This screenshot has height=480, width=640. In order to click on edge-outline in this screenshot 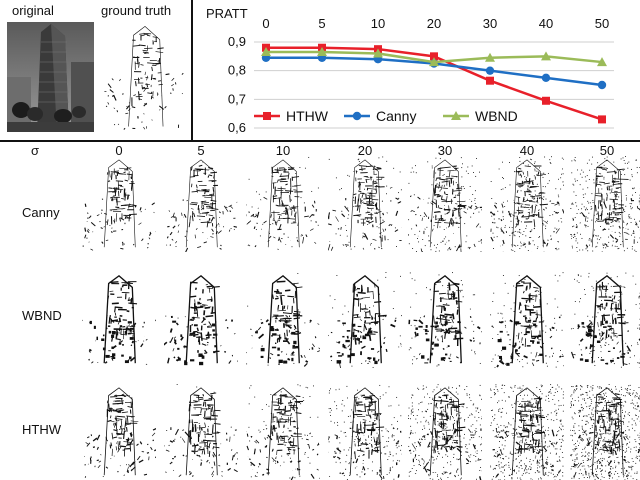, I will do `click(365, 203)`.